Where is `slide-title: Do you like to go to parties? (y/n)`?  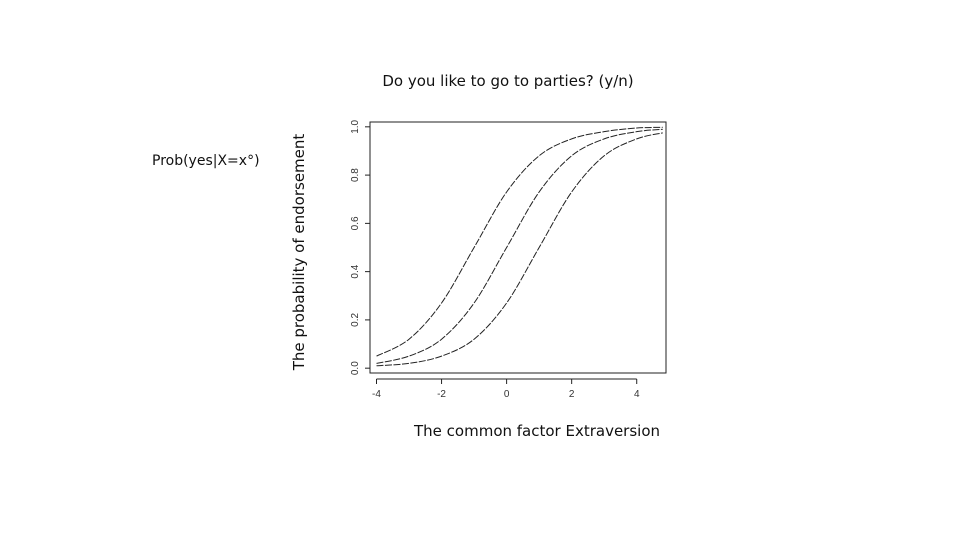
slide-title: Do you like to go to parties? (y/n) is located at coordinates (508, 81).